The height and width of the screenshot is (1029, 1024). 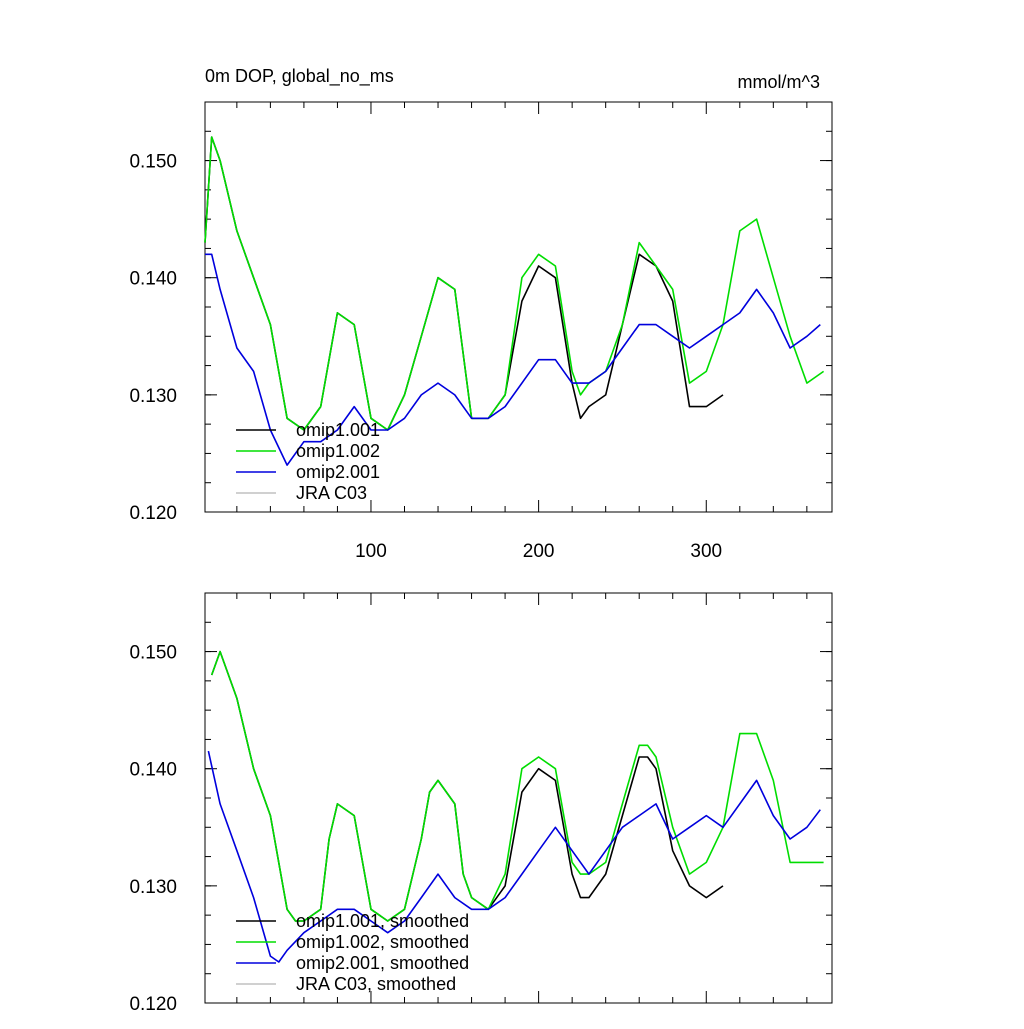 I want to click on legend-label: JRA C03, smoothed, so click(x=376, y=984).